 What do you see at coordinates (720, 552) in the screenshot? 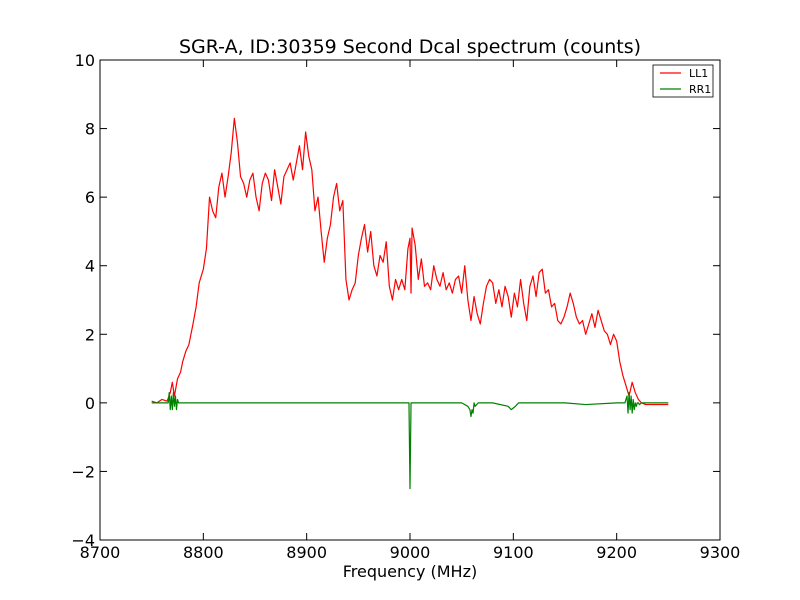
I see `x-tick-label: 9300` at bounding box center [720, 552].